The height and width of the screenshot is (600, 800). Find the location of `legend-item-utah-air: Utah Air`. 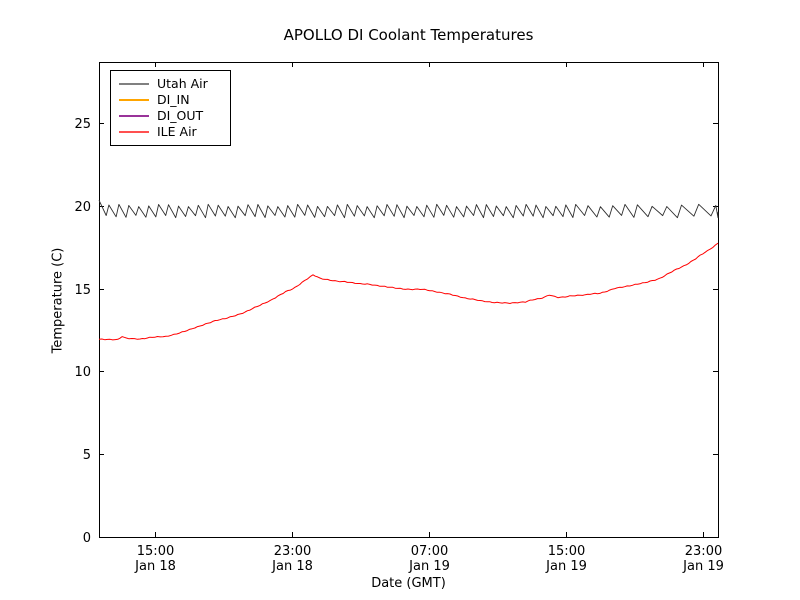

legend-item-utah-air: Utah Air is located at coordinates (171, 84).